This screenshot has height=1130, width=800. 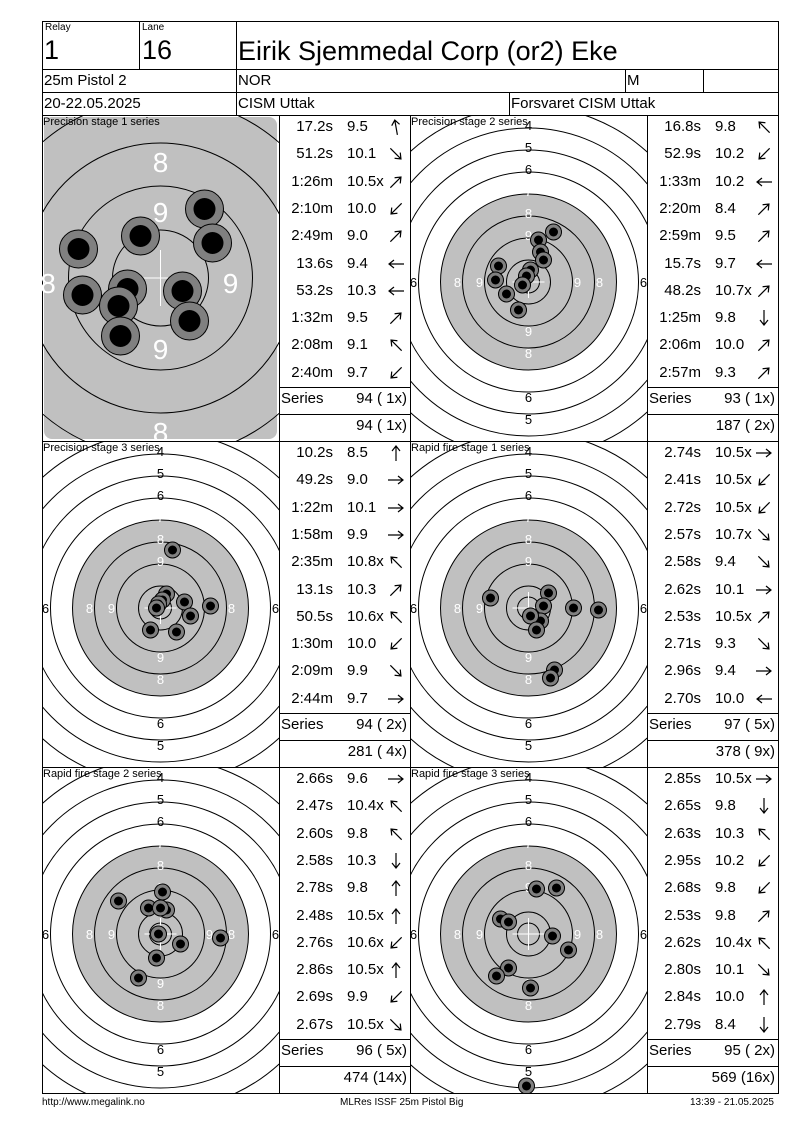 I want to click on series-total: 96 ( 5x), so click(x=381, y=1050).